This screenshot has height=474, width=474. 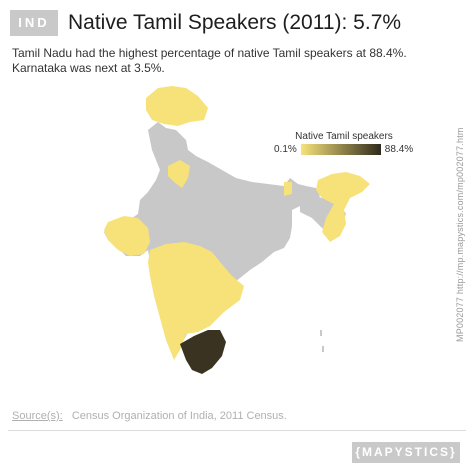 I want to click on divider, so click(x=237, y=430).